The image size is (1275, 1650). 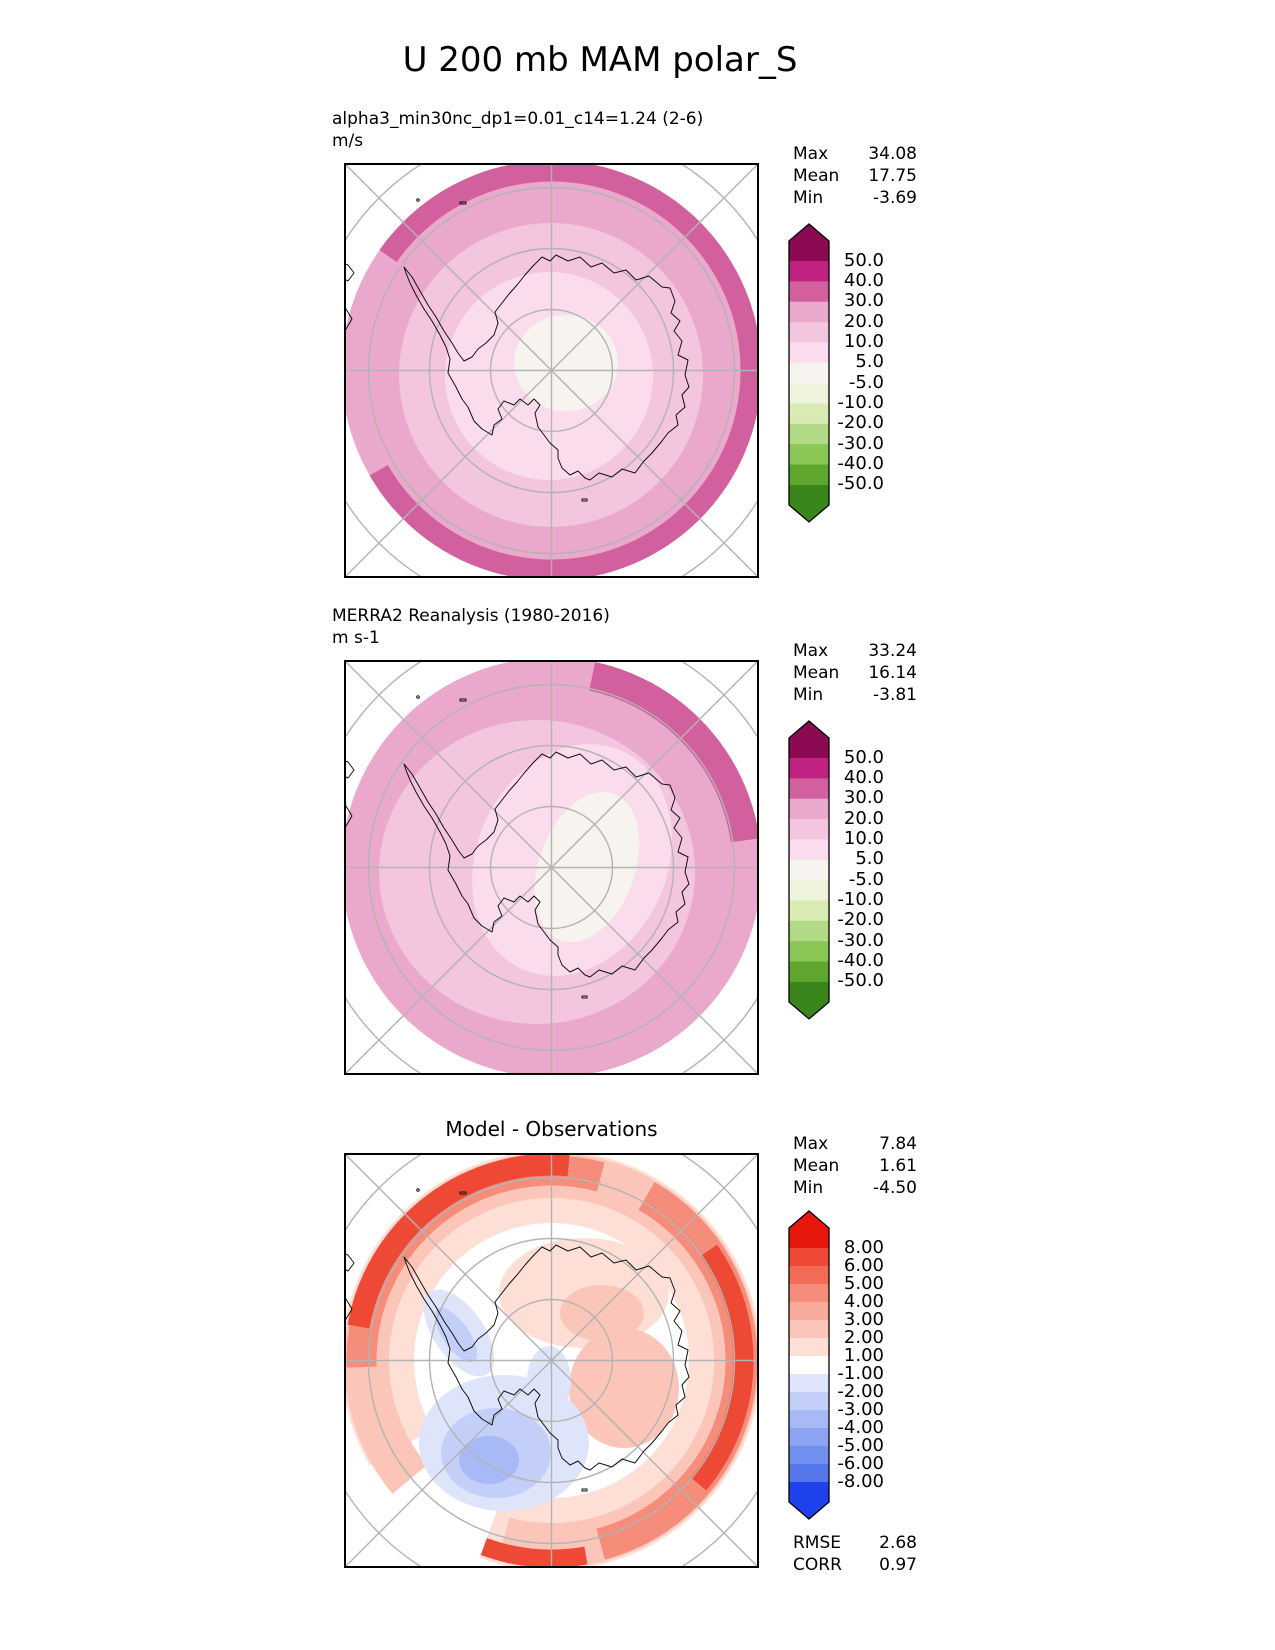 What do you see at coordinates (518, 119) in the screenshot?
I see `panel-model-label: alpha3_min30nc_dp1=0.01_c14=1.24 (2-6)` at bounding box center [518, 119].